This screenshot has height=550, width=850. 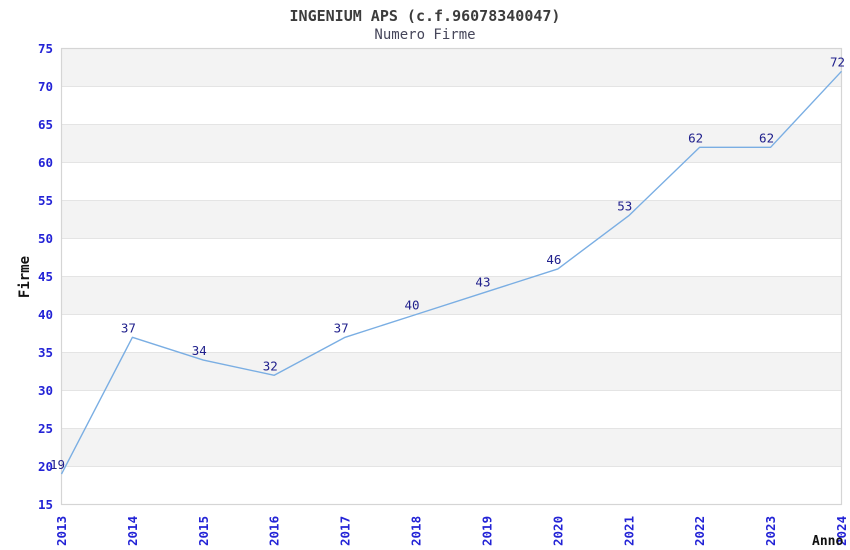 I want to click on chart-subtitle: Numero Firme, so click(x=425, y=35).